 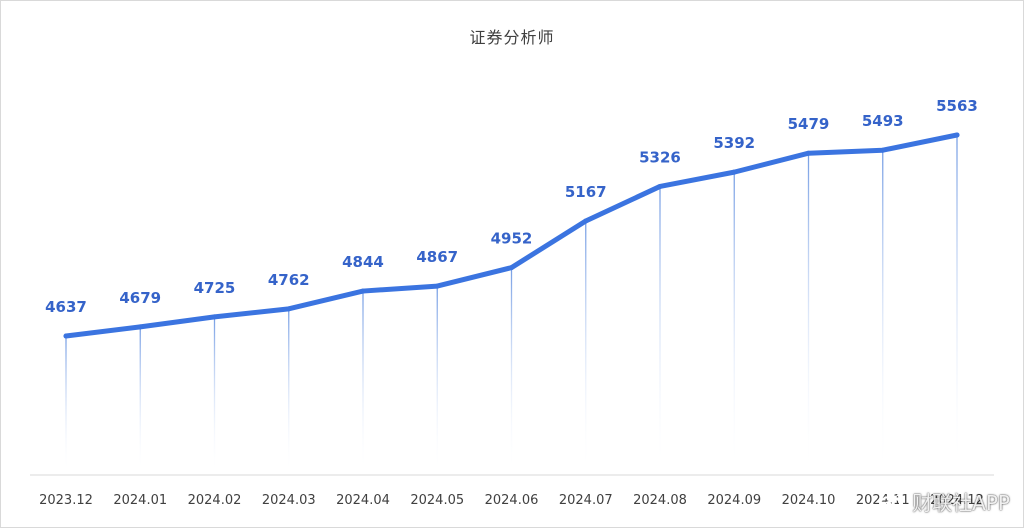 What do you see at coordinates (883, 500) in the screenshot?
I see `x-tick-label: 2024.11` at bounding box center [883, 500].